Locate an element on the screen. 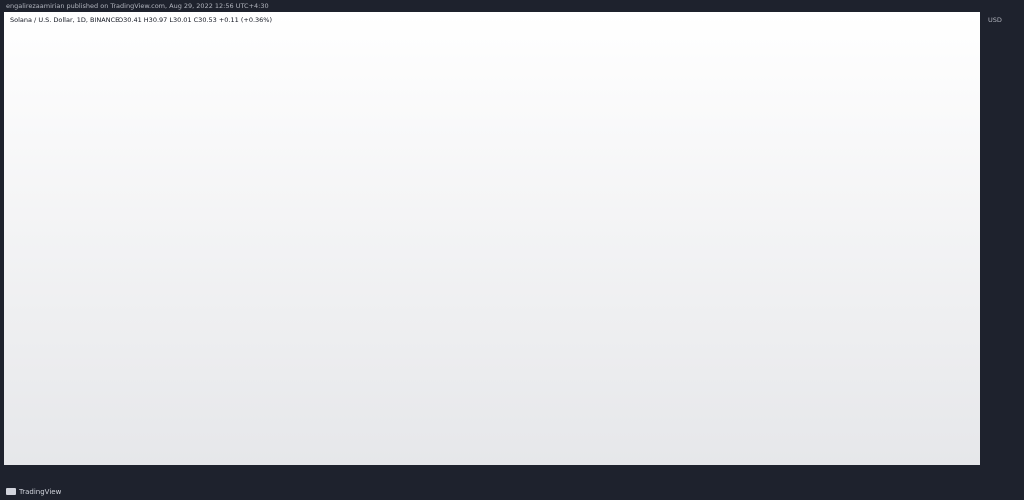 The height and width of the screenshot is (500, 1024). currency: USD is located at coordinates (995, 20).